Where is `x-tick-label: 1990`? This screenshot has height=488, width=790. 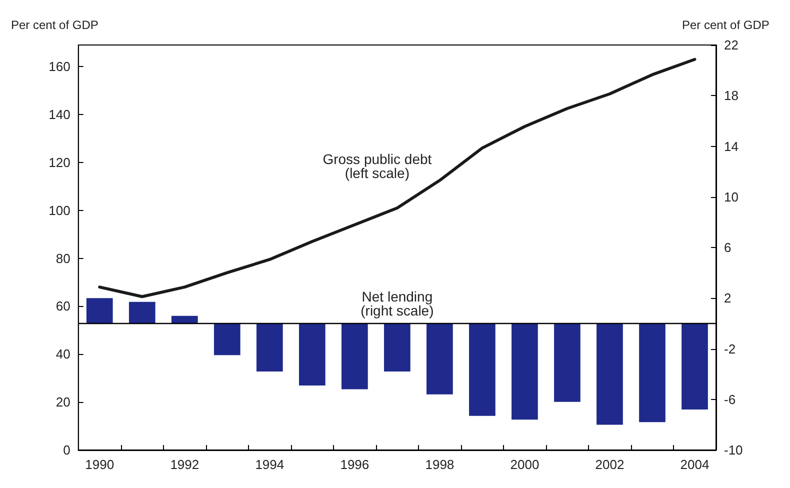
x-tick-label: 1990 is located at coordinates (99, 464).